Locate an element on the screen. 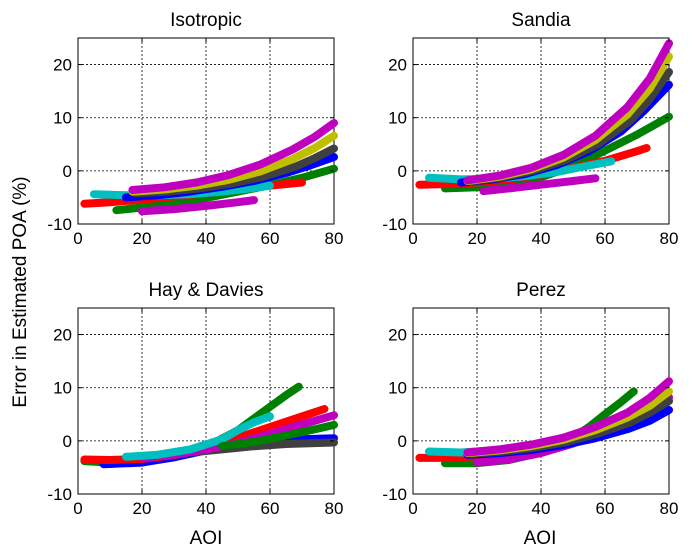 This screenshot has width=696, height=552. panel-title: Perez is located at coordinates (541, 290).